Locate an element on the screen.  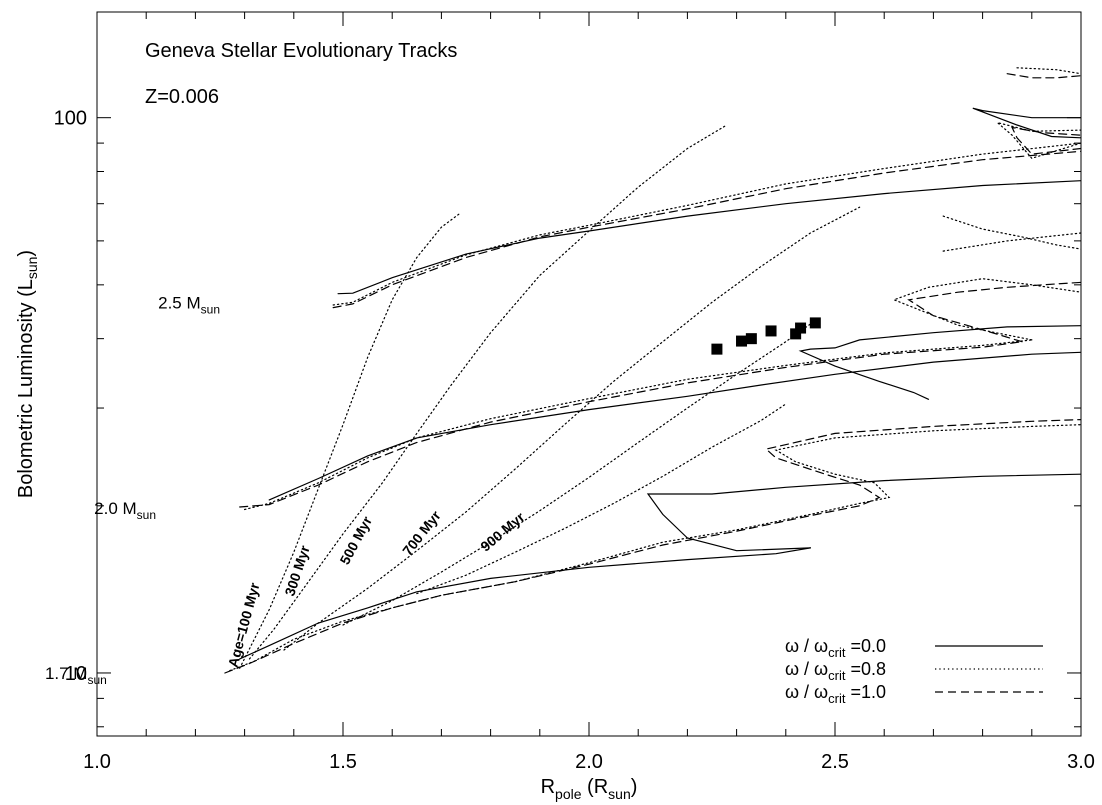
y-axis-label-main: Bolometric Luminosity (L is located at coordinates (26, 388).